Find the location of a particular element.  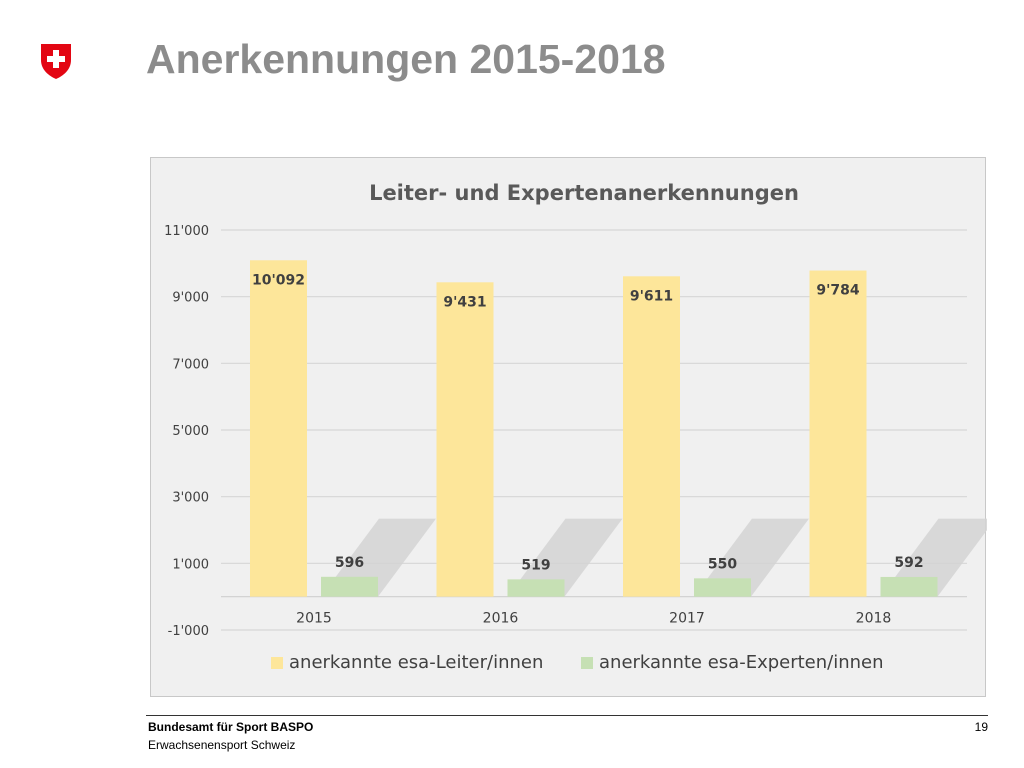

y-tick-label: 5'000 is located at coordinates (190, 431).